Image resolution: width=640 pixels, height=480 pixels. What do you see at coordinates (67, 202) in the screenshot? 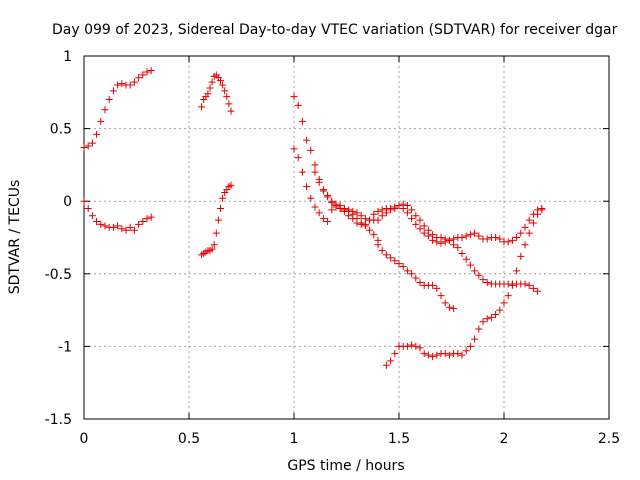
I see `y-tick-label: 0` at bounding box center [67, 202].